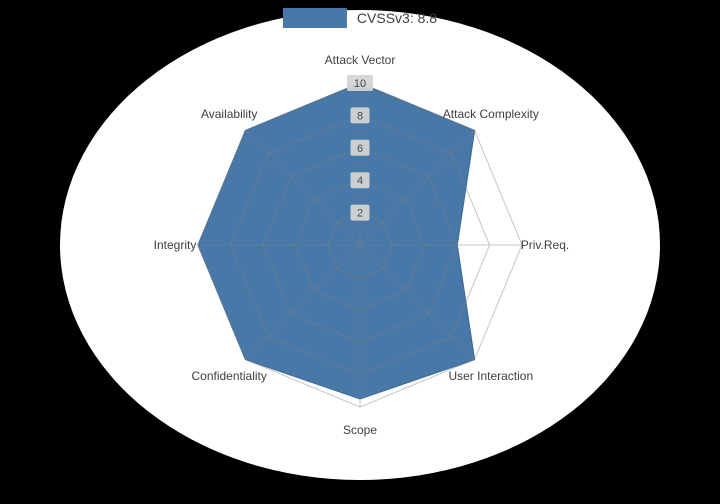 This screenshot has width=720, height=504. I want to click on axis-label: Attack Vector, so click(360, 60).